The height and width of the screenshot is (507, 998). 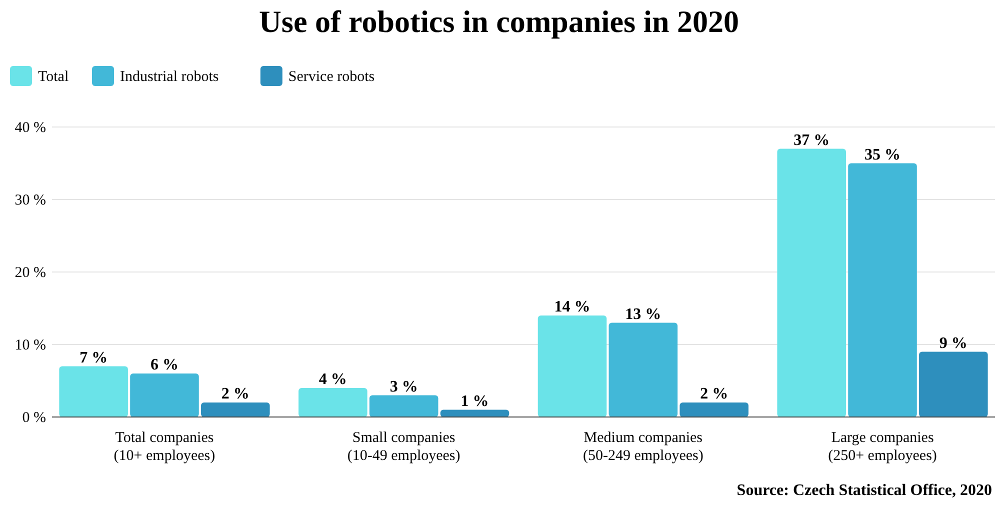 What do you see at coordinates (30, 128) in the screenshot?
I see `y-tick-label: 40 %` at bounding box center [30, 128].